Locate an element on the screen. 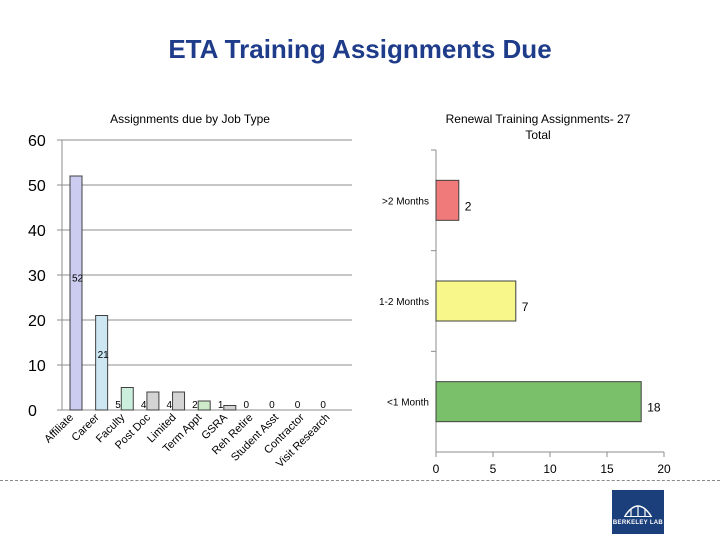 This screenshot has height=540, width=720. chart1-title: Assignments due by Job Type is located at coordinates (190, 119).